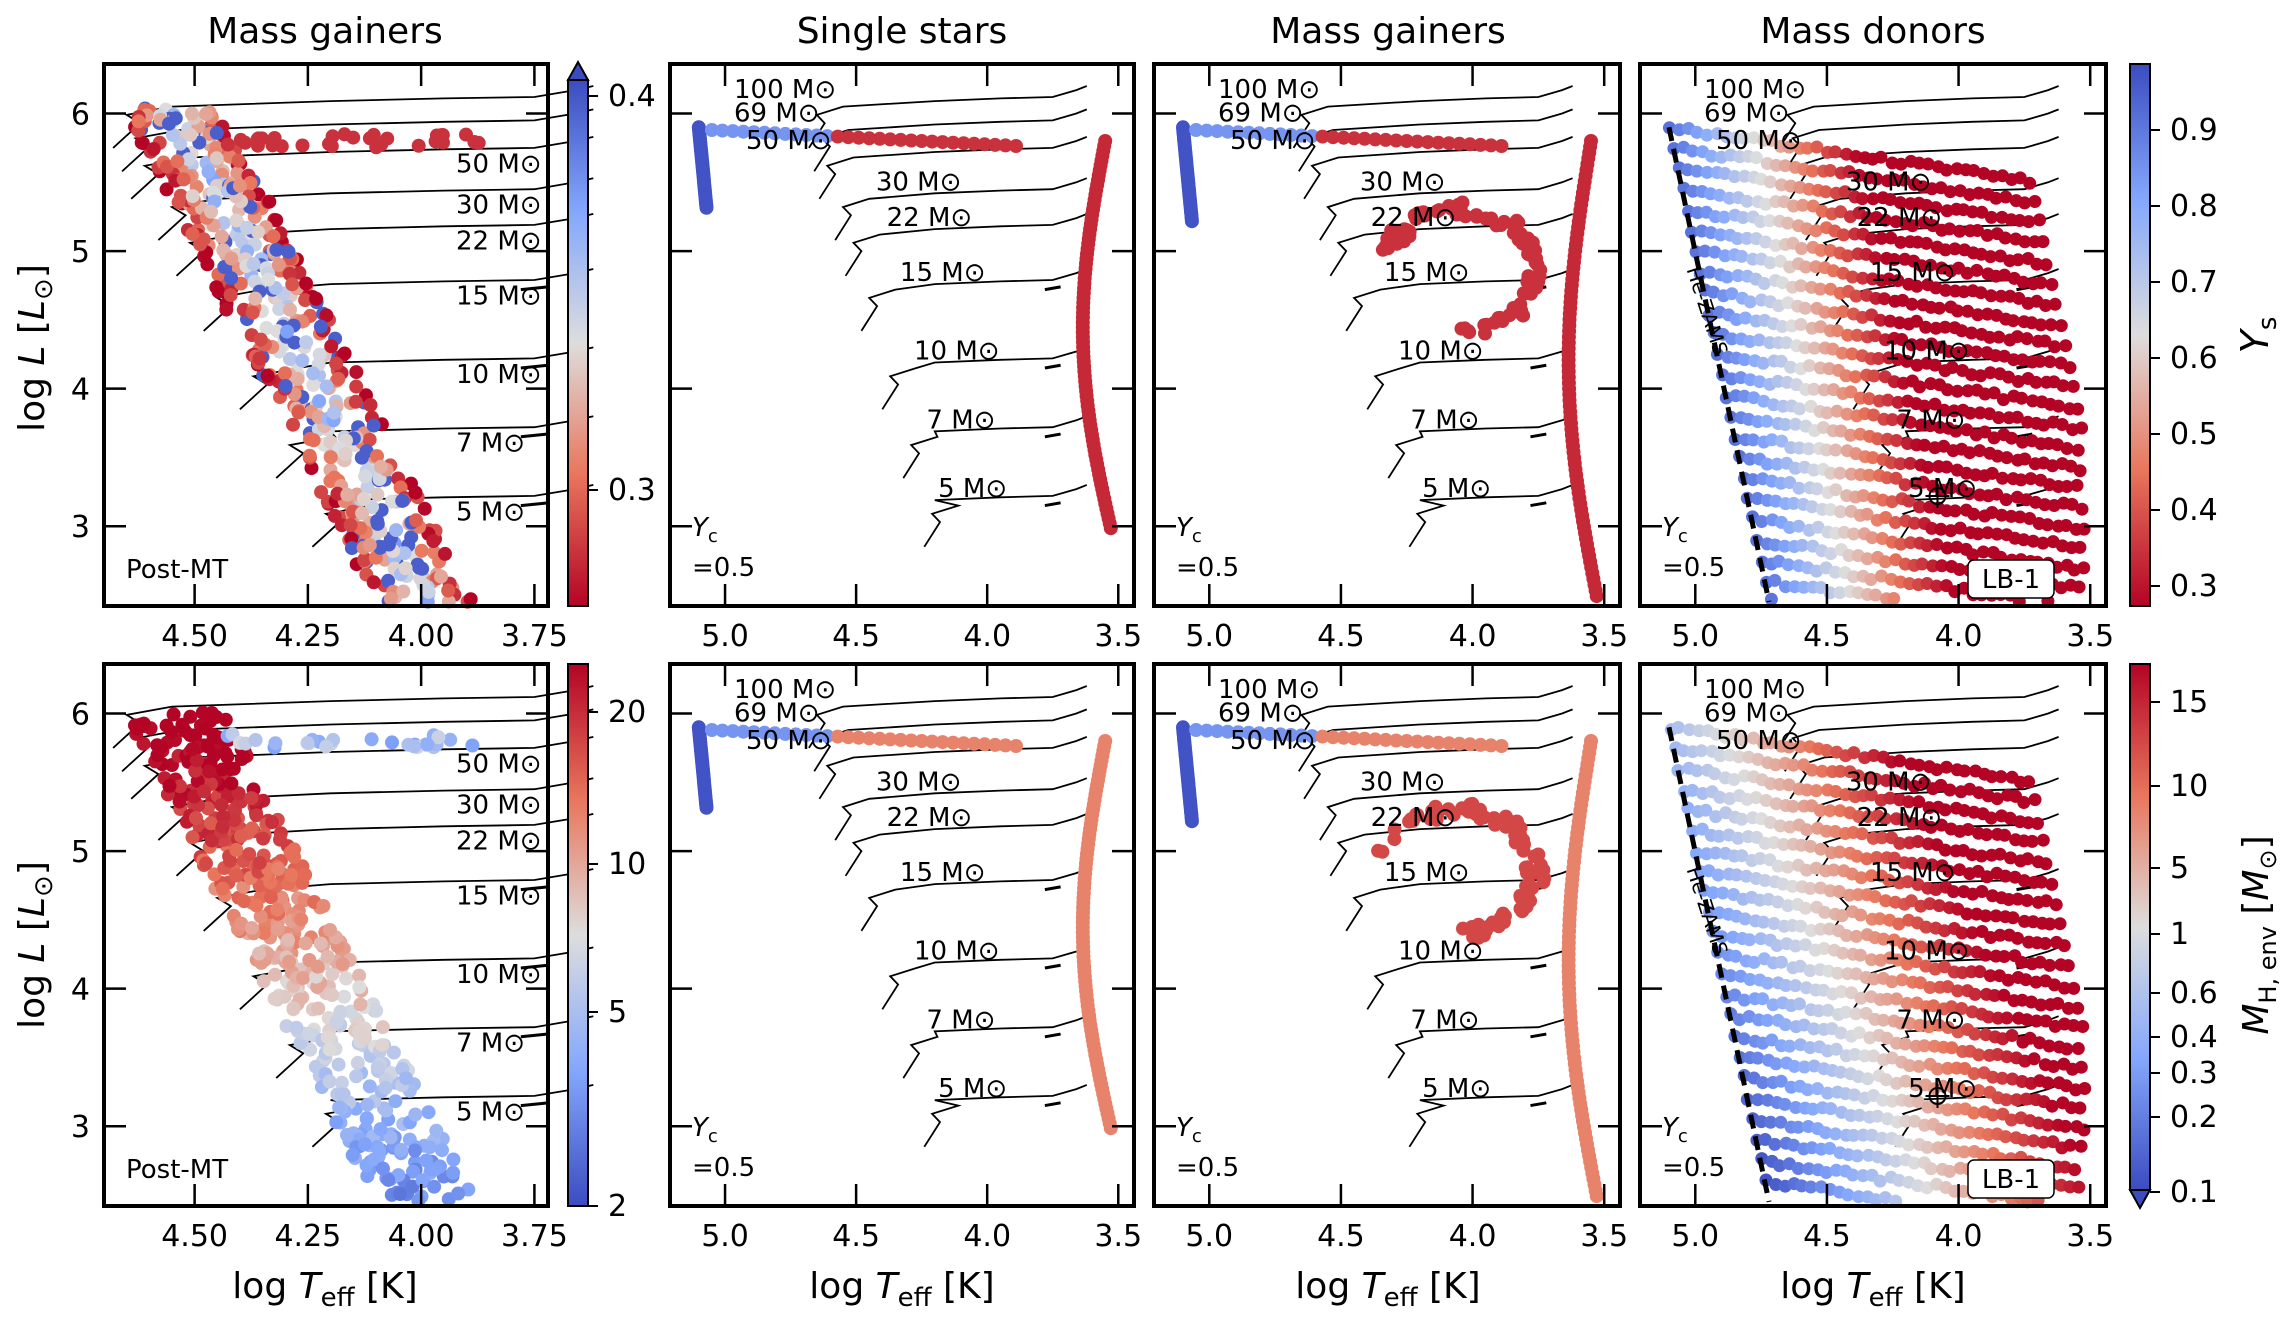 This screenshot has width=2284, height=1318. I want to click on track-7-line, so click(995, 1047).